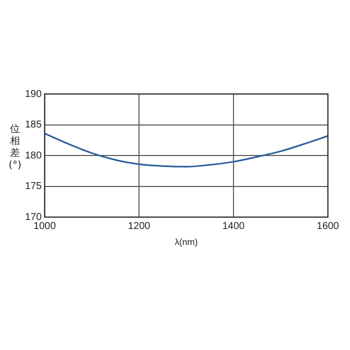 This screenshot has width=350, height=350. What do you see at coordinates (33, 217) in the screenshot?
I see `y-tick-label: 170` at bounding box center [33, 217].